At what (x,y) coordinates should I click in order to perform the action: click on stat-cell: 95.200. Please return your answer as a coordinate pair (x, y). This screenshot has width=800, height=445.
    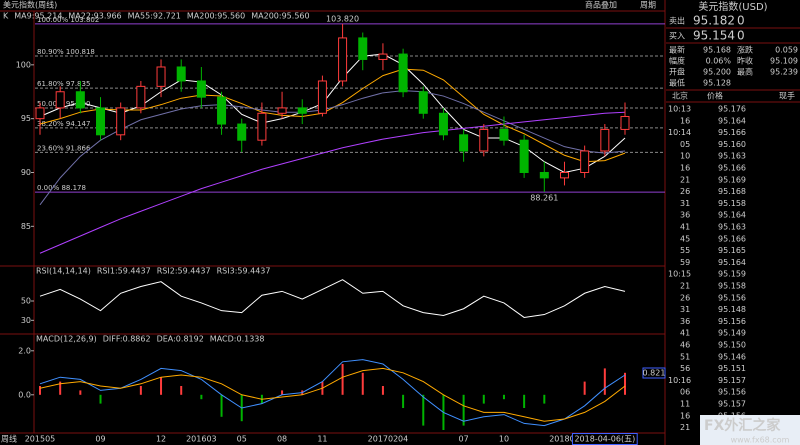
    Looking at the image, I should click on (717, 72).